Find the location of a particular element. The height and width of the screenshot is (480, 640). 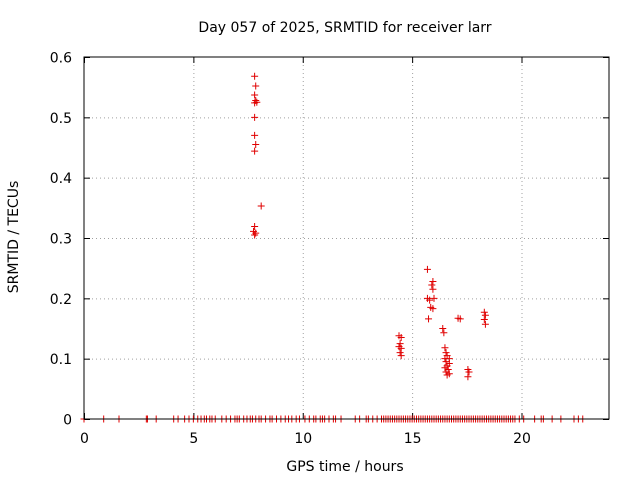

x-tick-label: 10 is located at coordinates (303, 439).